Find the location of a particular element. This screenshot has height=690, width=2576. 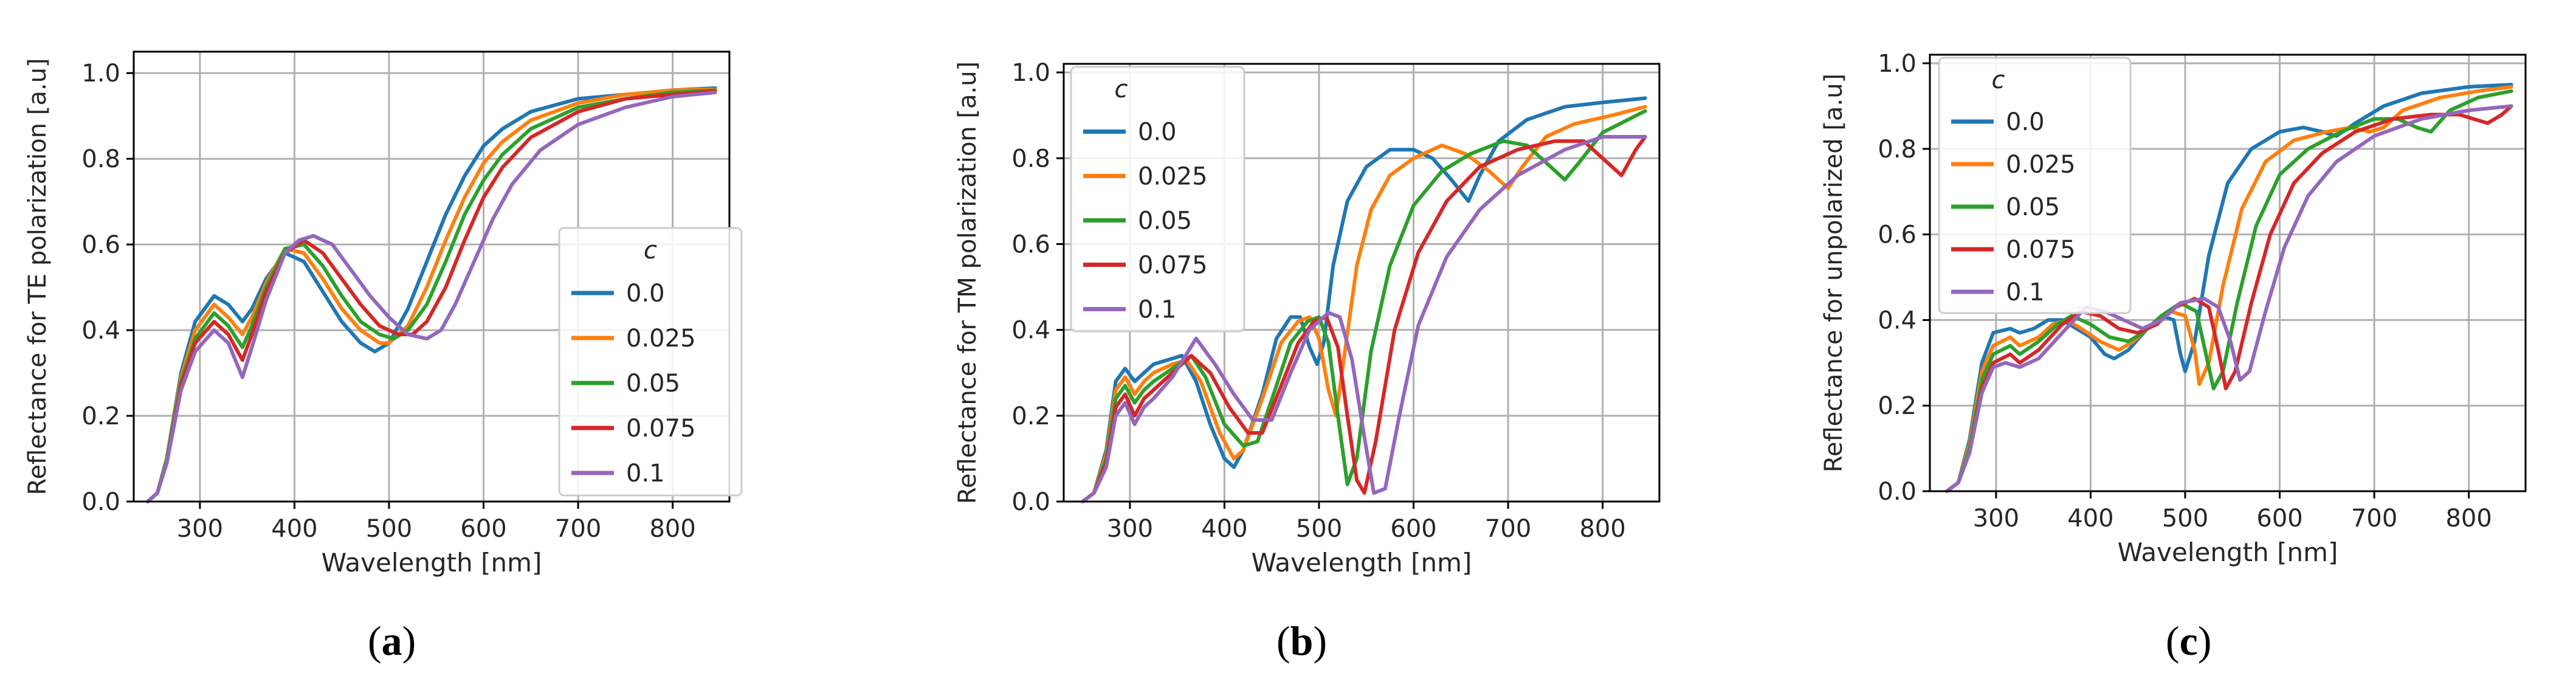

y-axis-label: Reflectance for unpolarized [a.u] is located at coordinates (1834, 273).